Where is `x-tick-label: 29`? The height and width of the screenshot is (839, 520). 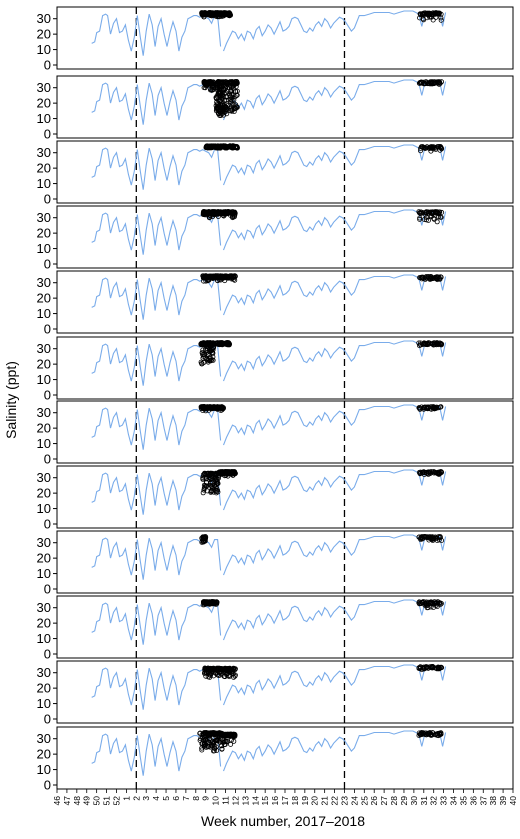 x-tick-label: 29 is located at coordinates (404, 801).